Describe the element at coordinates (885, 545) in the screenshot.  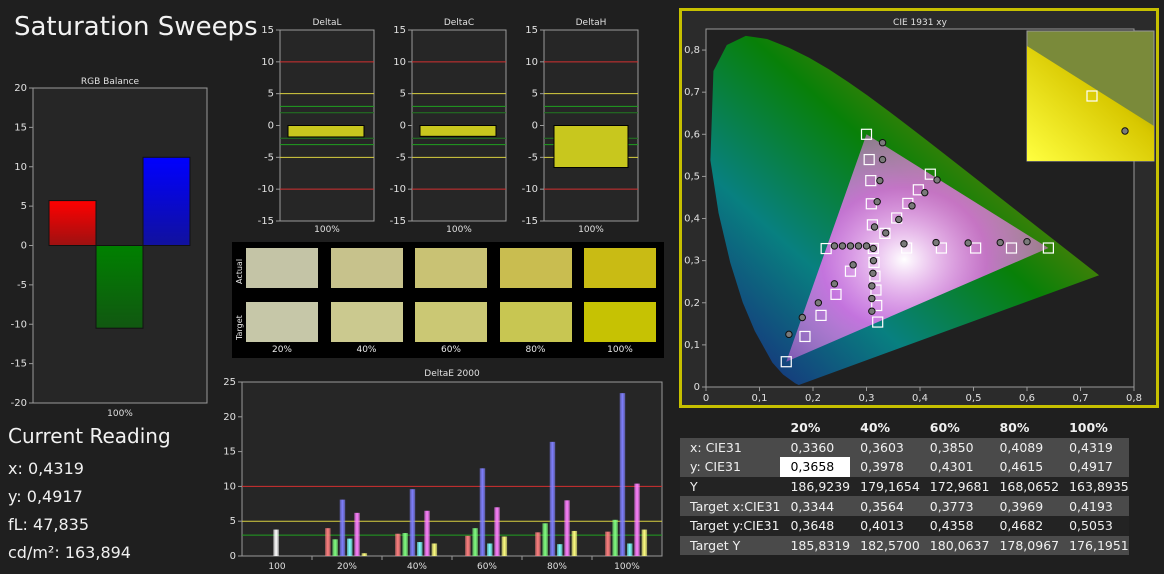
I see `table-cell: 182,5700` at that location.